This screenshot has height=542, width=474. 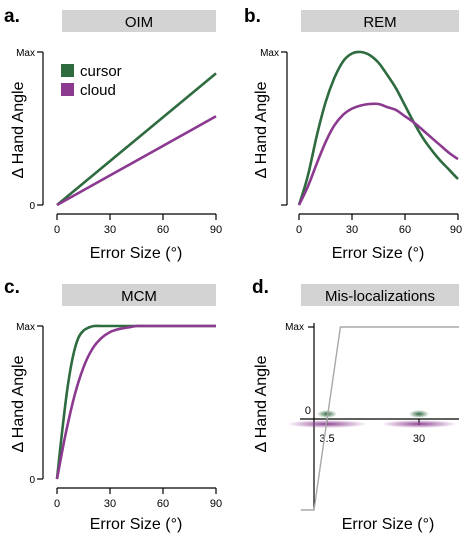 I want to click on legend-swatch-cursor, so click(x=67, y=70).